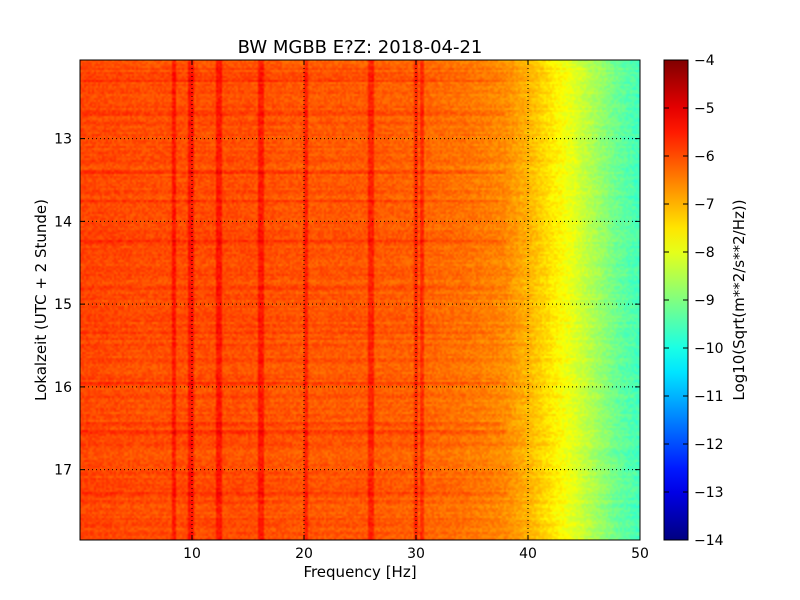 This screenshot has height=600, width=800. What do you see at coordinates (360, 47) in the screenshot?
I see `chart-title: BW MGBB E?Z: 2018-04-21` at bounding box center [360, 47].